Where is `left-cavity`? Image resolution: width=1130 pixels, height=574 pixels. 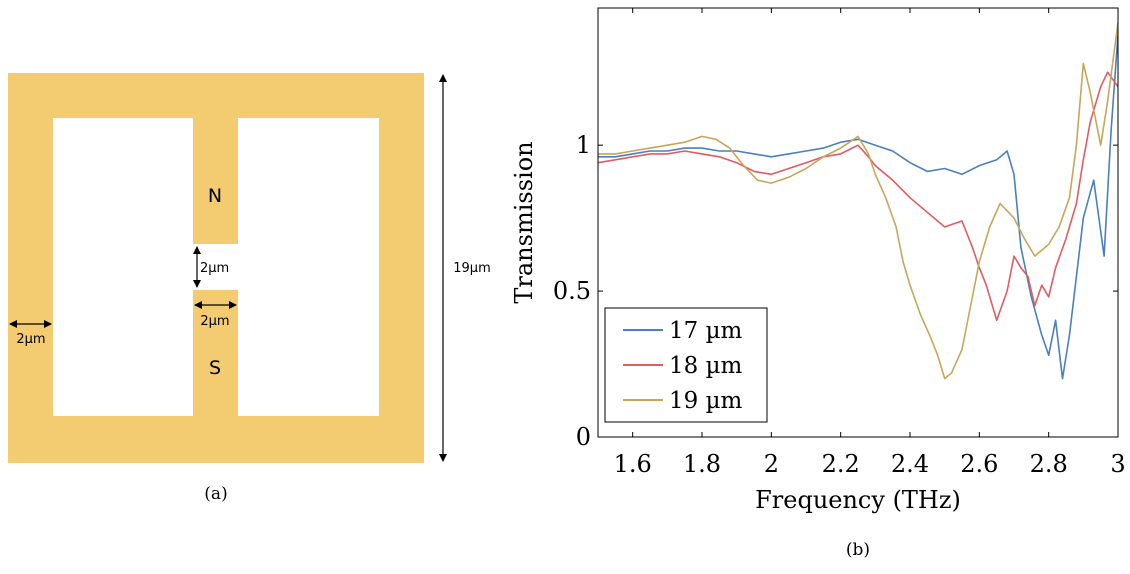
left-cavity is located at coordinates (123, 267).